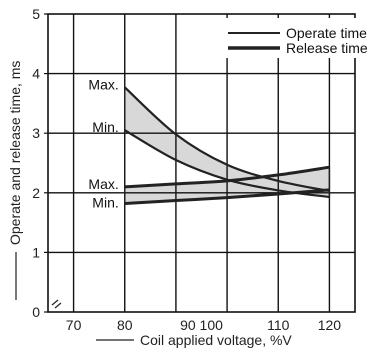 The image size is (378, 354). Describe the element at coordinates (125, 325) in the screenshot. I see `x-tick-label-1: 80` at that location.